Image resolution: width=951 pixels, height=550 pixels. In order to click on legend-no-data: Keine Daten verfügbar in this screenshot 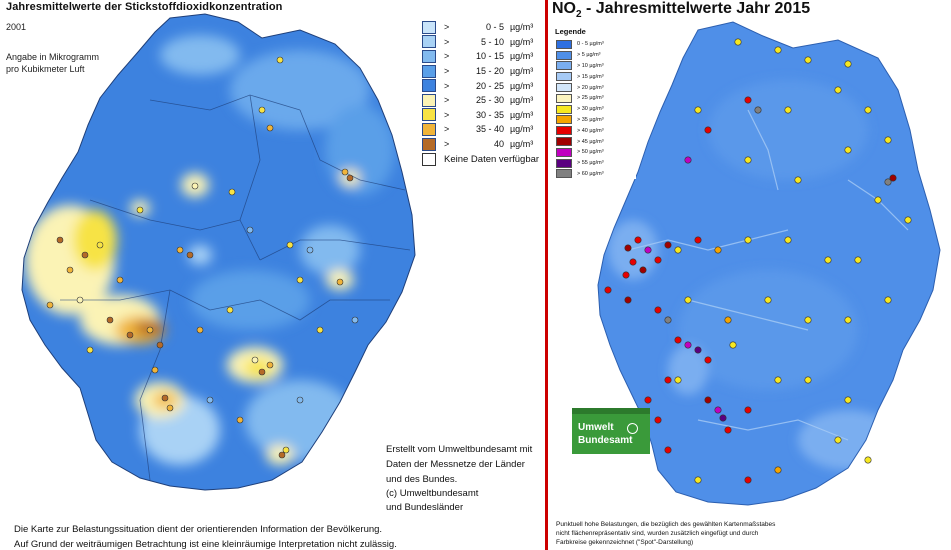, I will do `click(481, 160)`.